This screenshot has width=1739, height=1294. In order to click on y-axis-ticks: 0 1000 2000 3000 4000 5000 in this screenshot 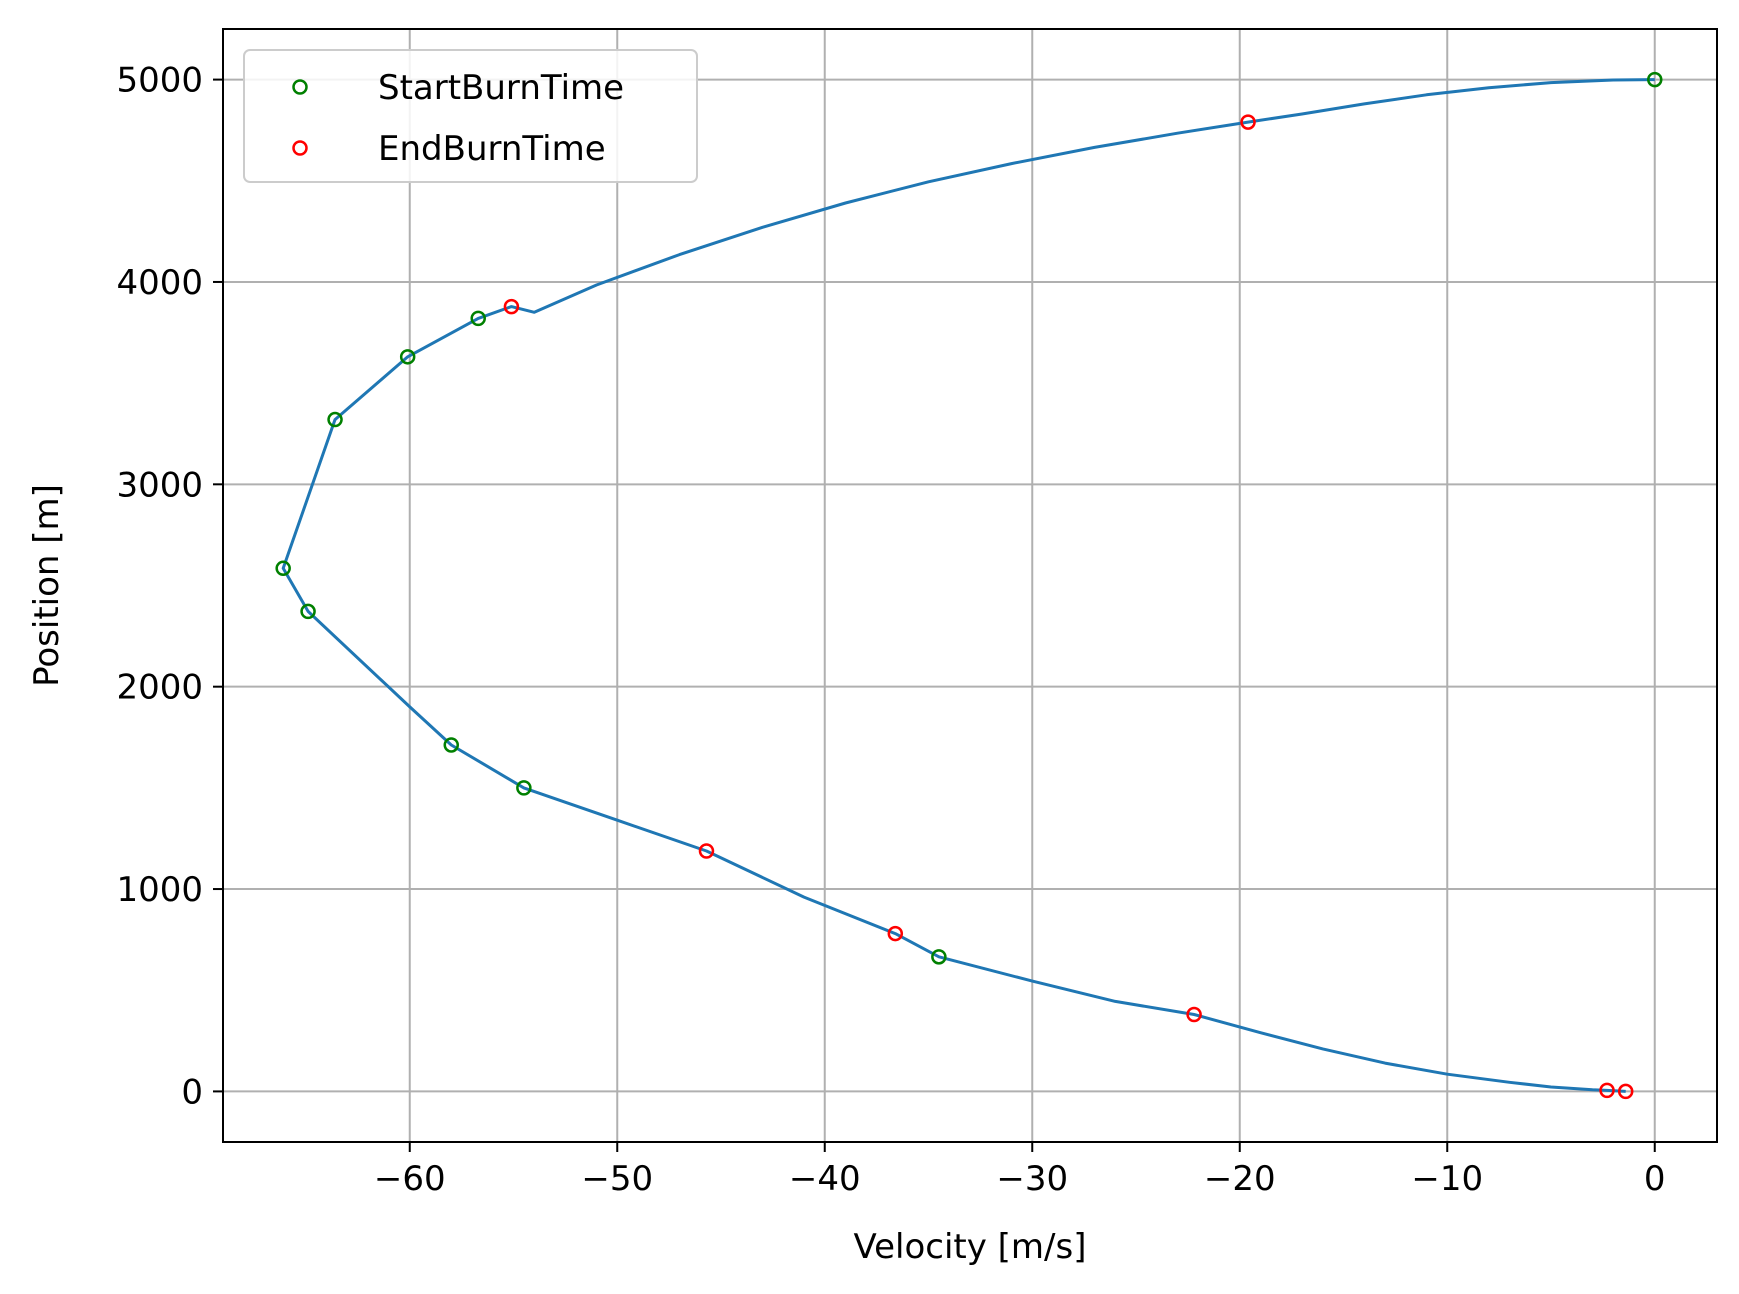, I will do `click(169, 586)`.